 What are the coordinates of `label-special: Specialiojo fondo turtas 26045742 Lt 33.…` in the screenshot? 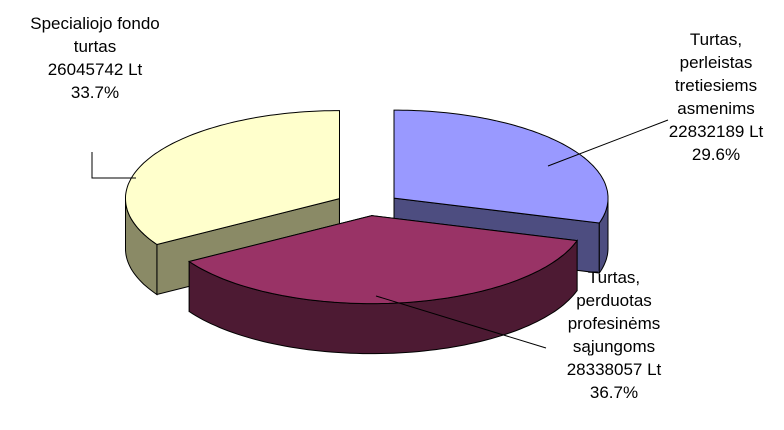 It's located at (95, 58).